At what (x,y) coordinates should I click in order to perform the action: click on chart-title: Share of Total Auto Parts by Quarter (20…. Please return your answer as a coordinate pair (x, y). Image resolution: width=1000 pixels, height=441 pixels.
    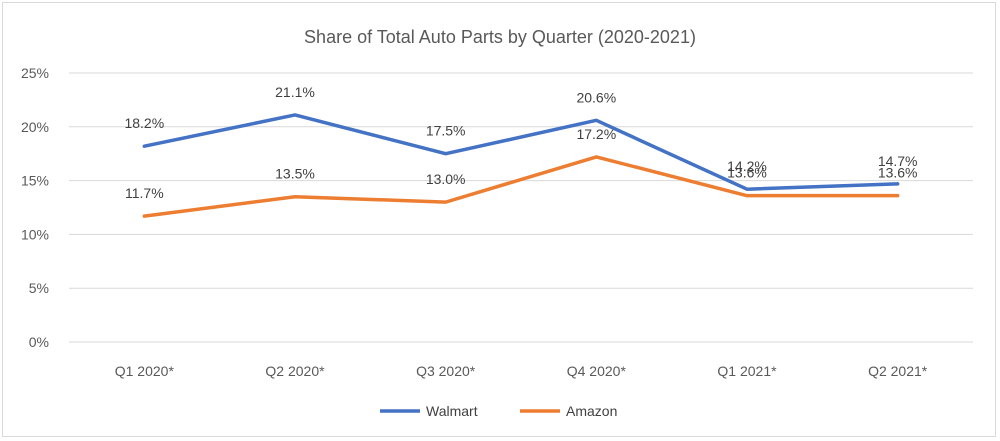
    Looking at the image, I should click on (500, 37).